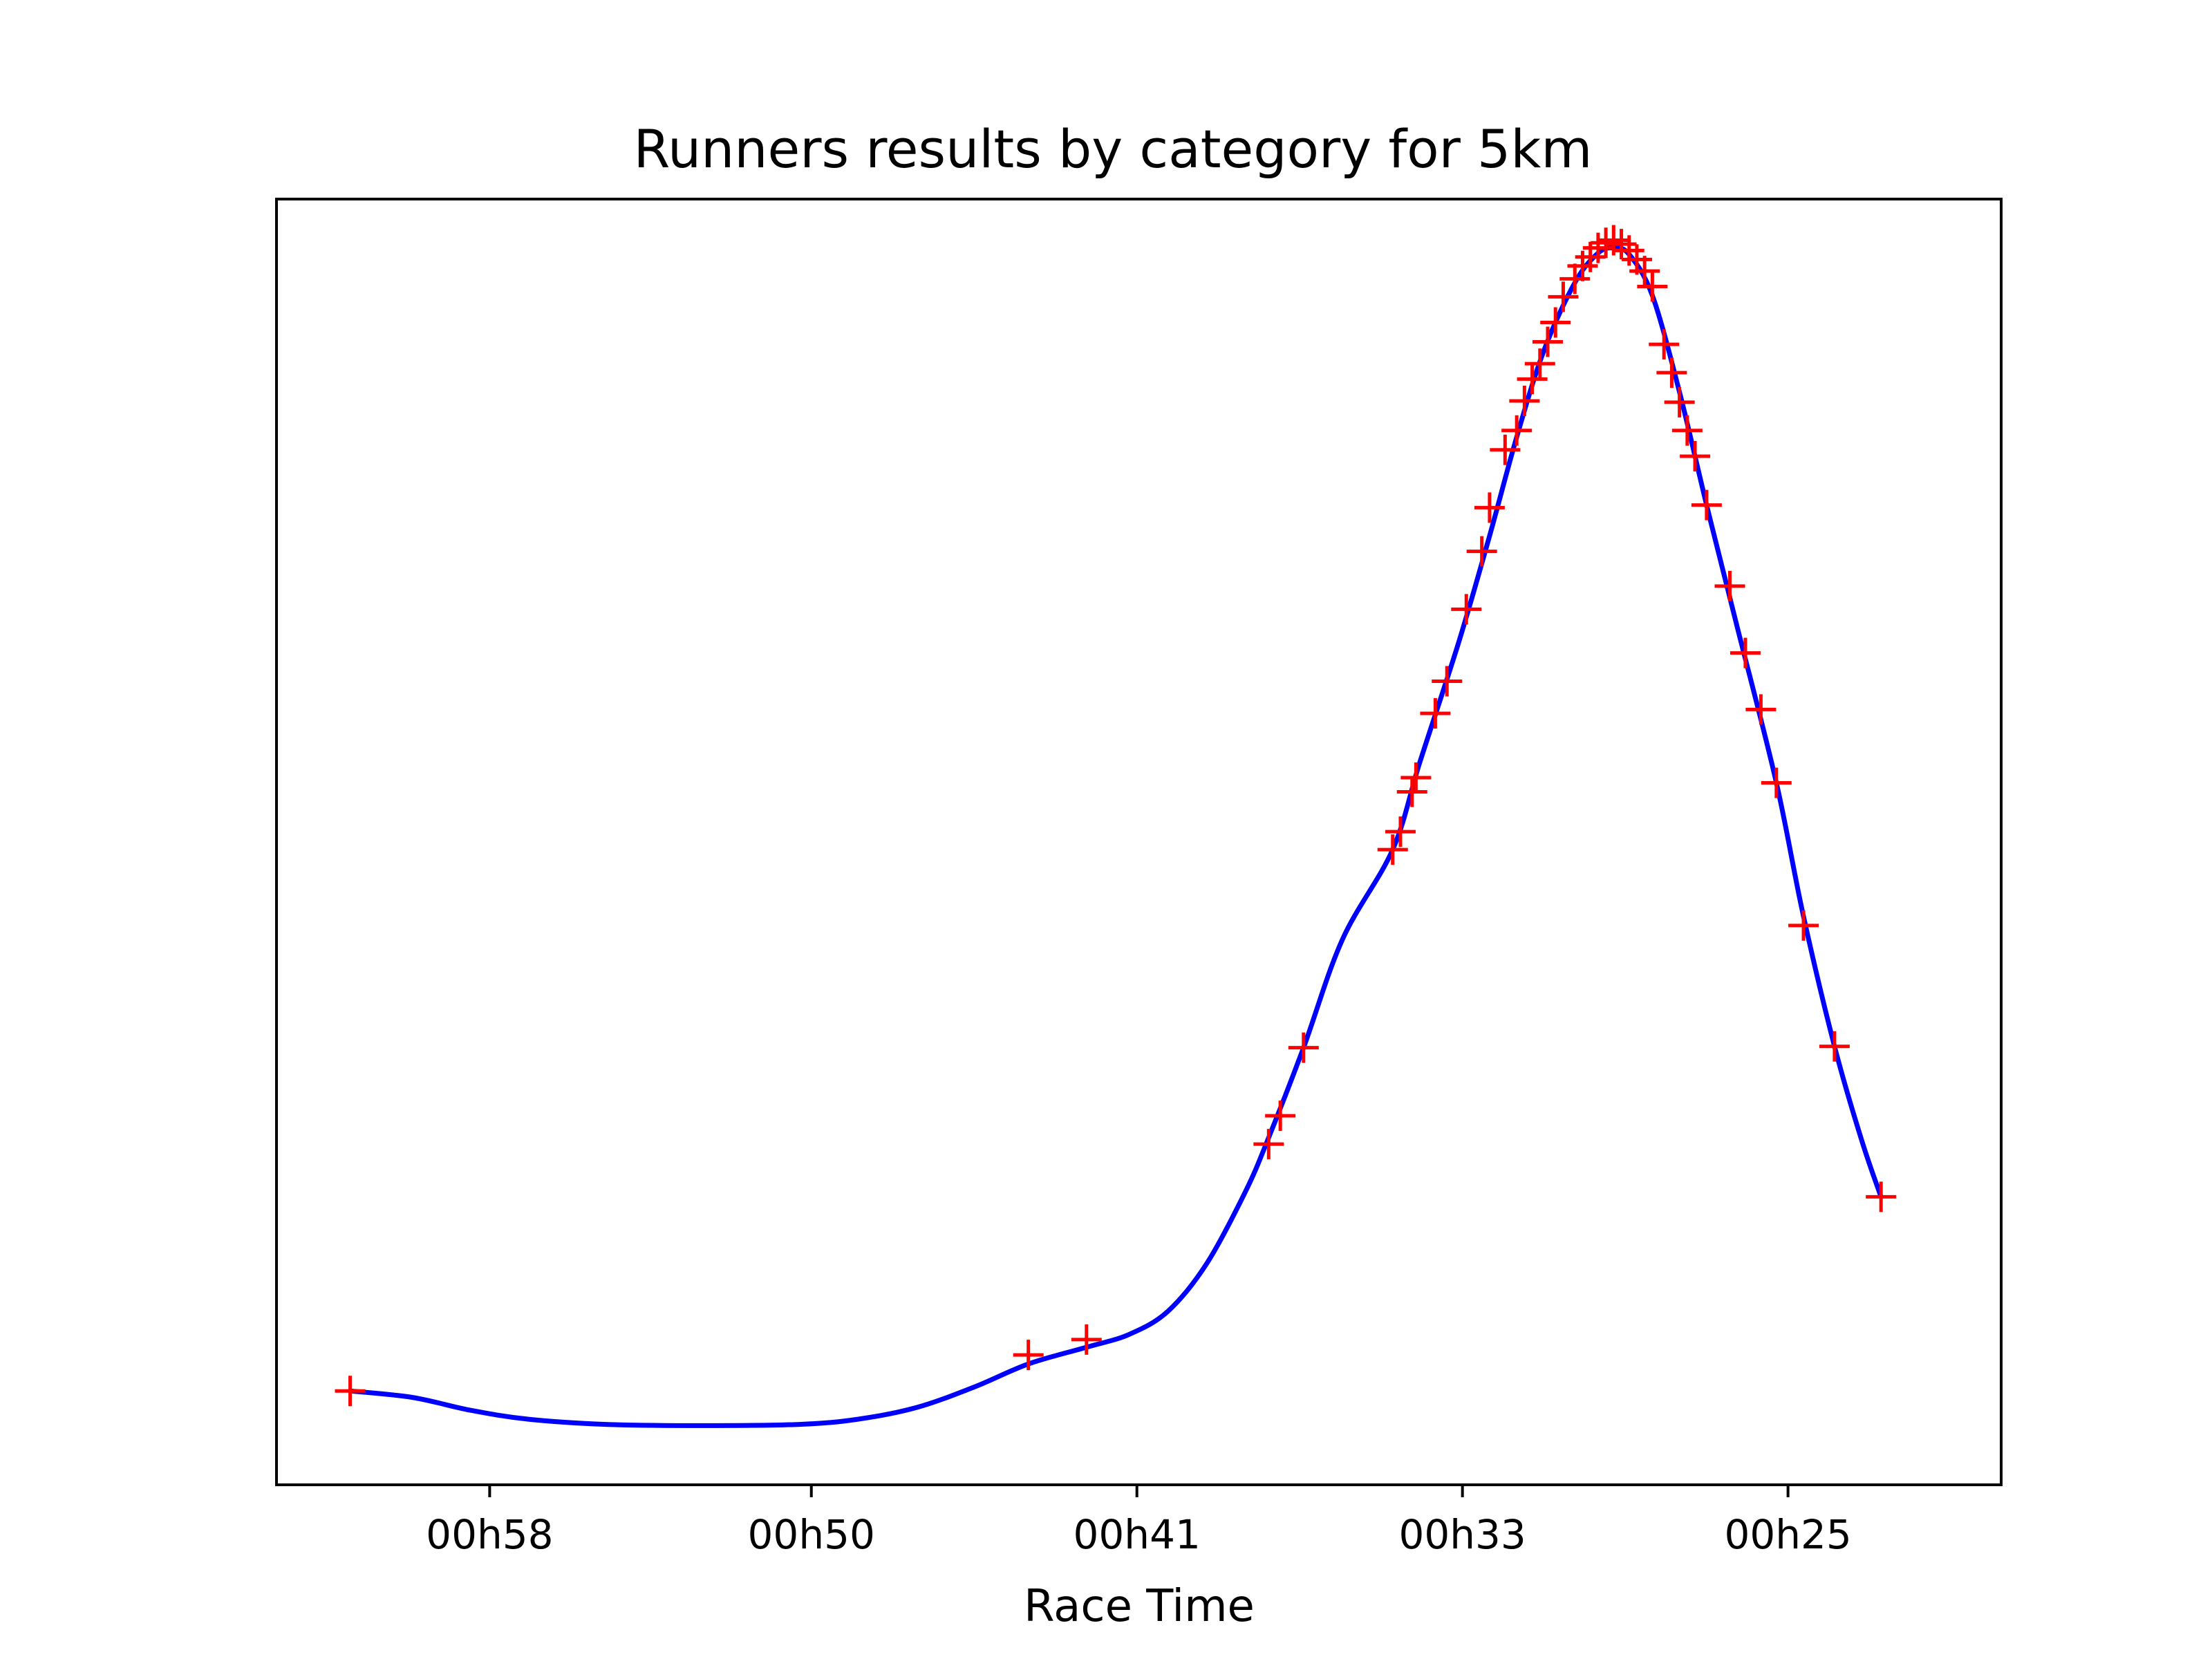 Image resolution: width=2212 pixels, height=1659 pixels. I want to click on chart-title: Runners results by category for 5km, so click(1113, 149).